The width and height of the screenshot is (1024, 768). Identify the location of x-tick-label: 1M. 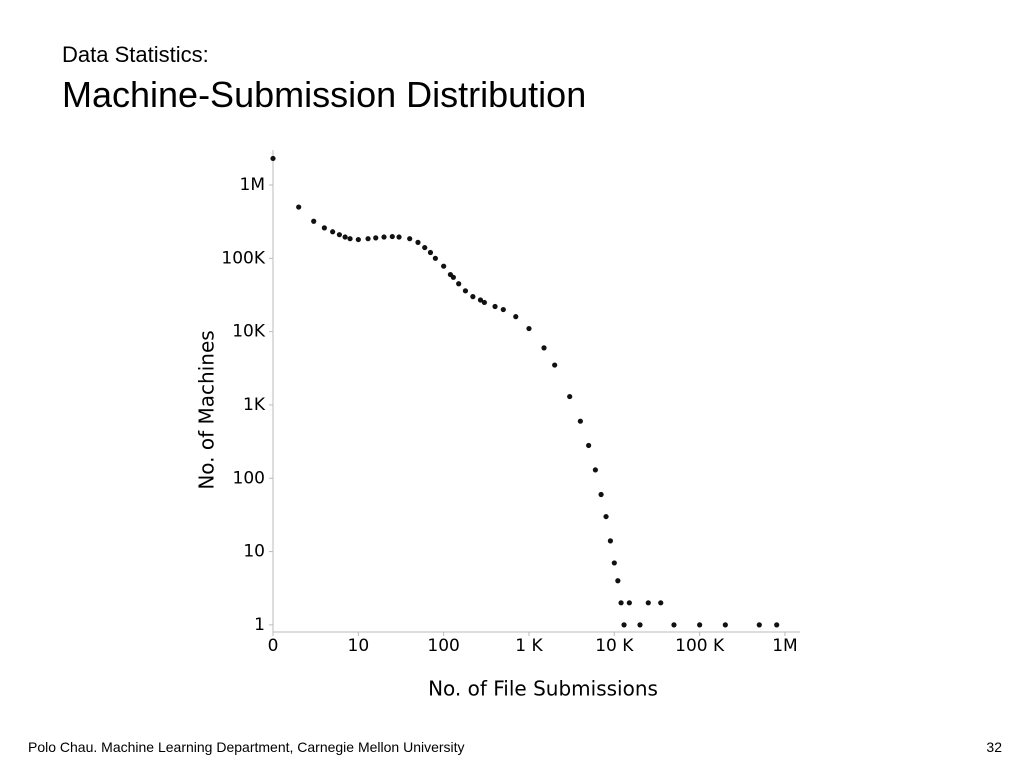
(784, 646).